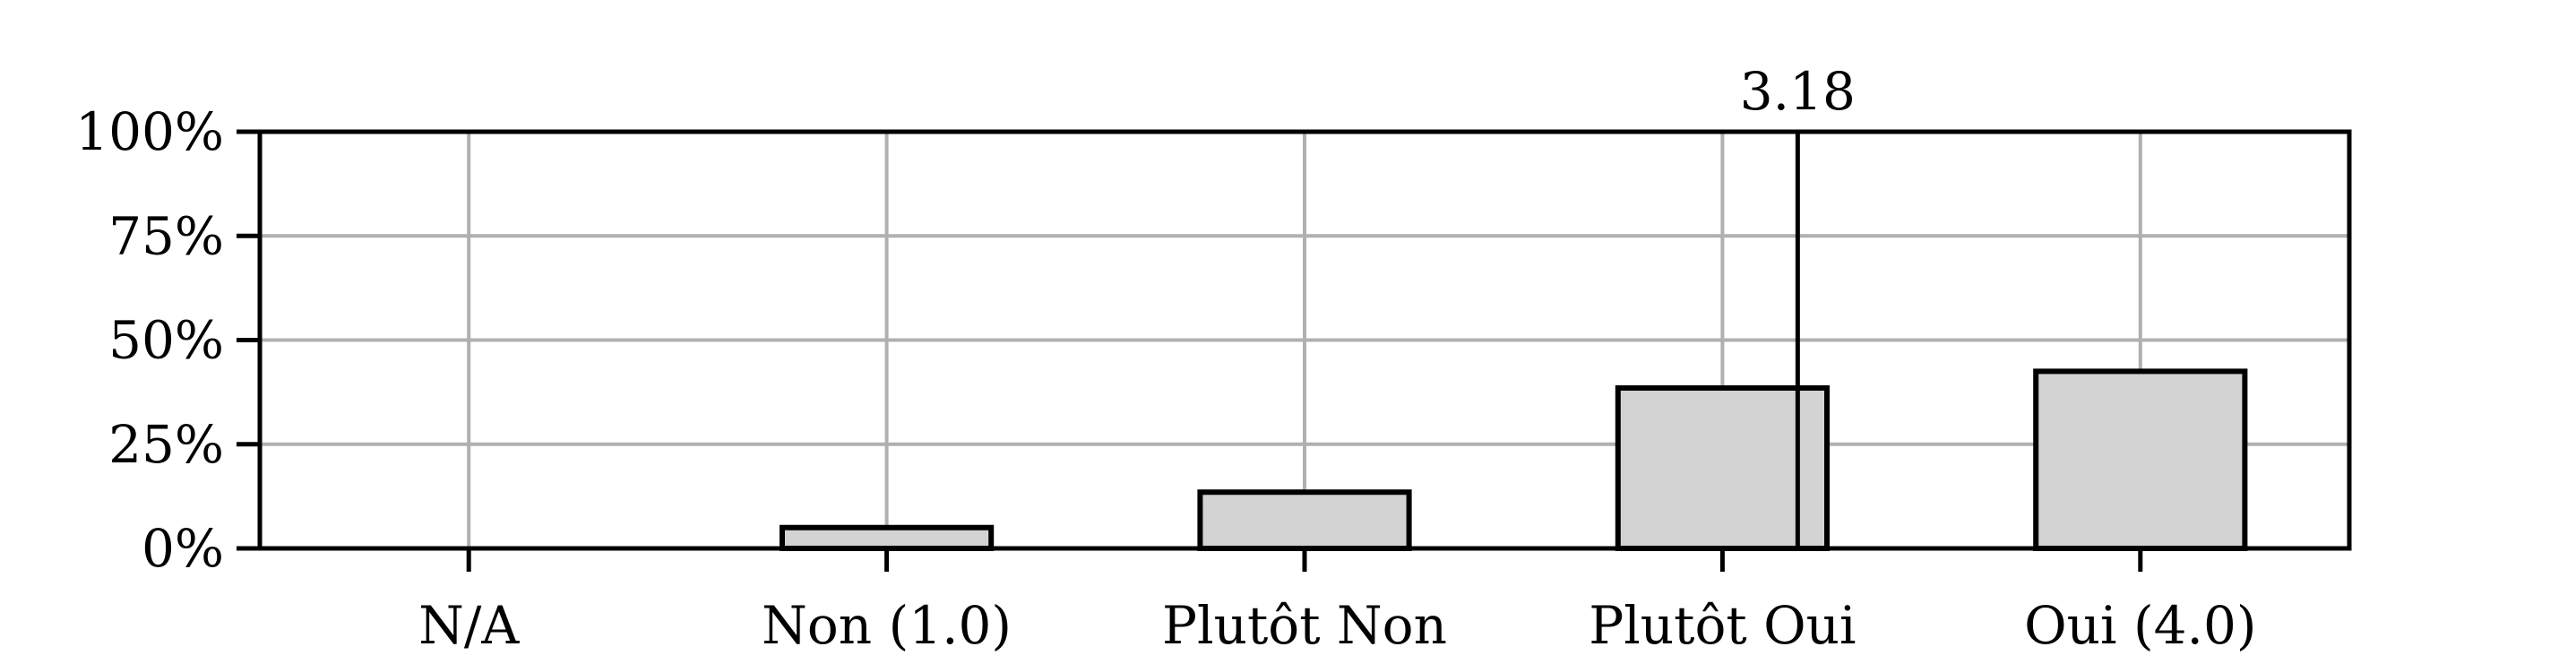 This screenshot has height=664, width=2576. Describe the element at coordinates (469, 626) in the screenshot. I see `x-tick-label: N/A` at that location.